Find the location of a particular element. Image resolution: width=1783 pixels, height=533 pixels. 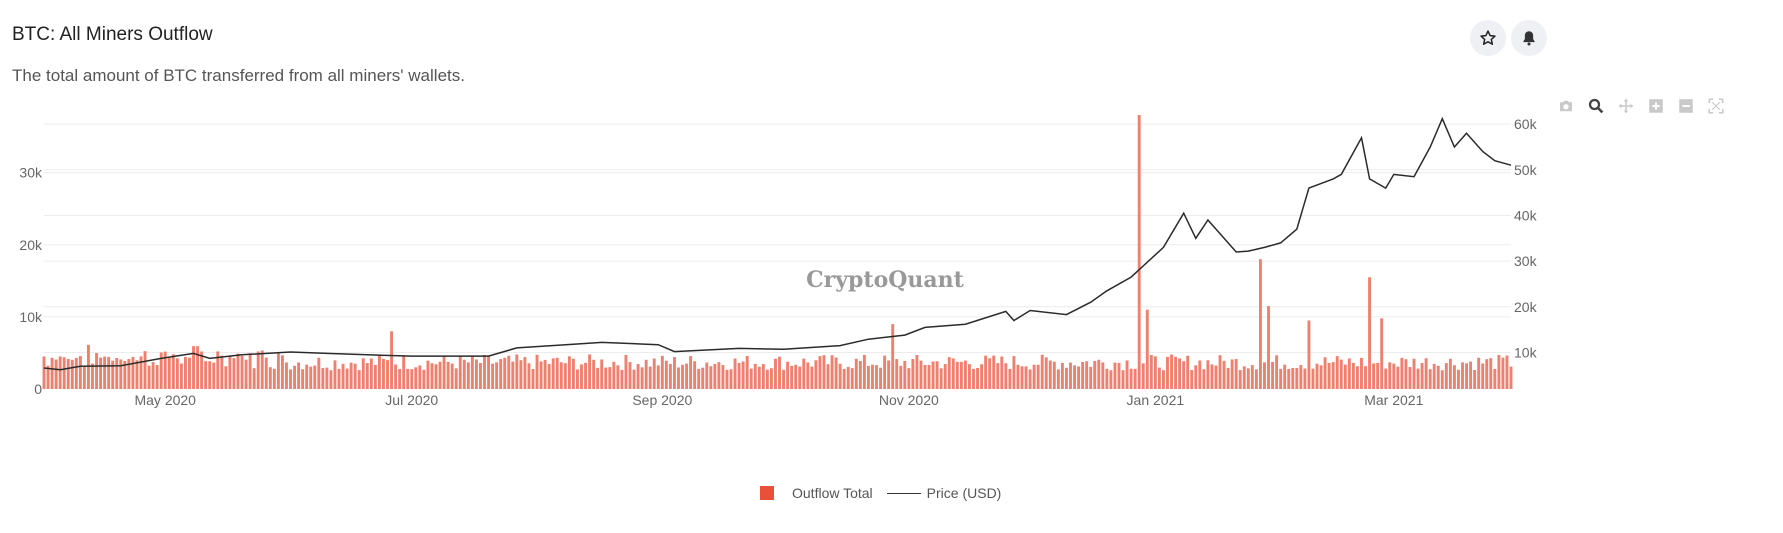

x-tick-label: Jan 2021 is located at coordinates (1156, 400).